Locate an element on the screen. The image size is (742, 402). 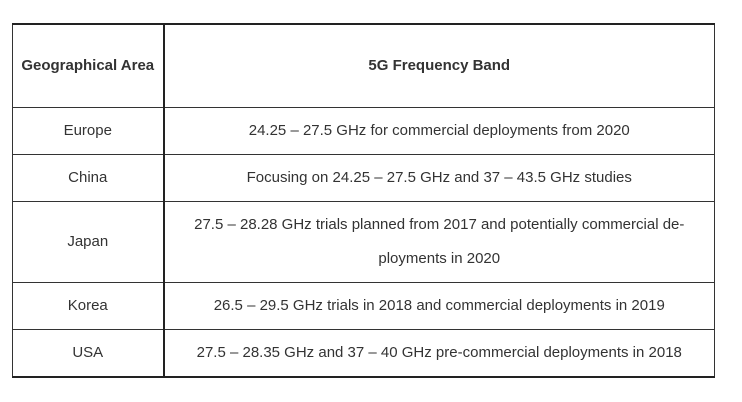
area-cell: Europe is located at coordinates (88, 131).